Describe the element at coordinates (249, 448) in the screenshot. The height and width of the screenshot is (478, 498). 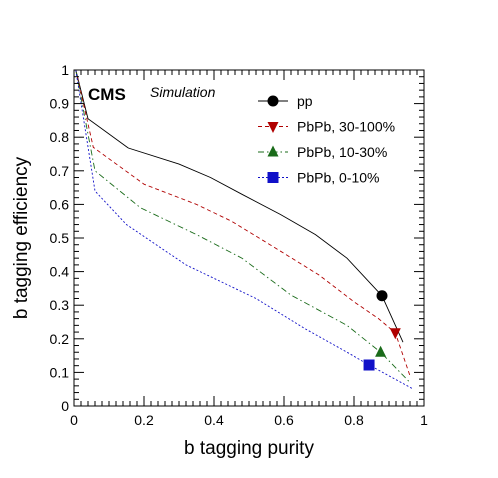
I see `x-axis-title: b tagging purity` at that location.